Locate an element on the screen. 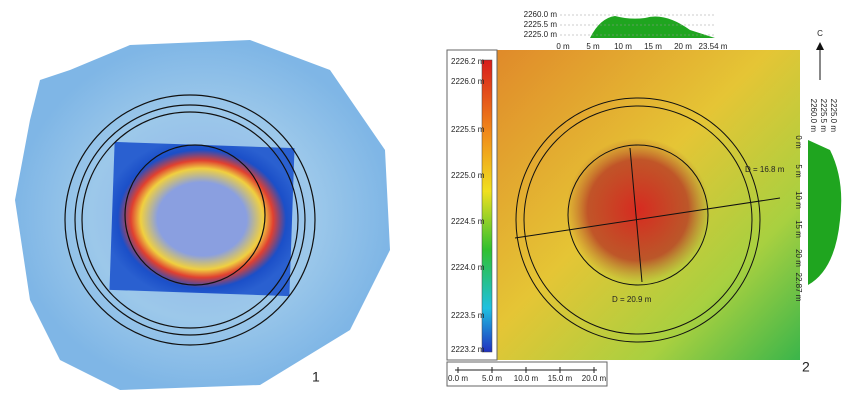 This screenshot has width=854, height=417. colorbar-label: 2226.0 m is located at coordinates (468, 81).